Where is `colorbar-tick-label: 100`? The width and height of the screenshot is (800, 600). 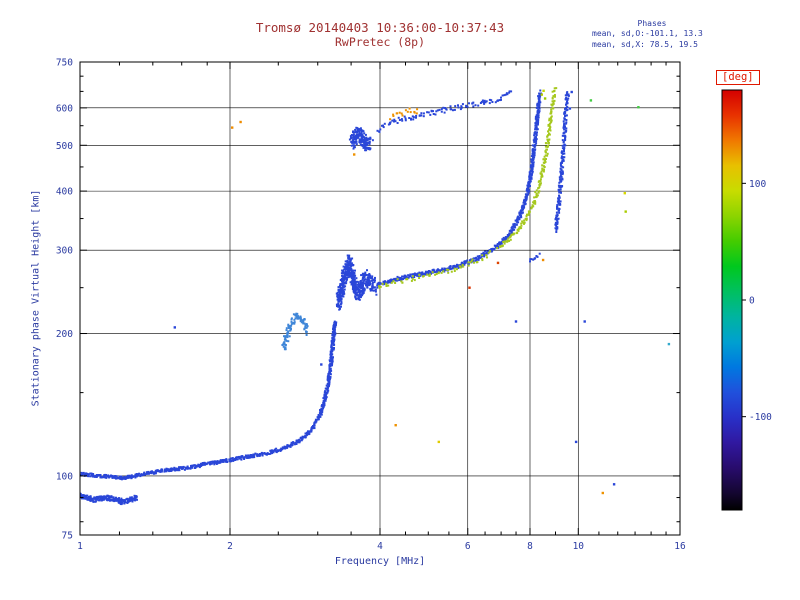 colorbar-tick-label: 100 is located at coordinates (757, 184).